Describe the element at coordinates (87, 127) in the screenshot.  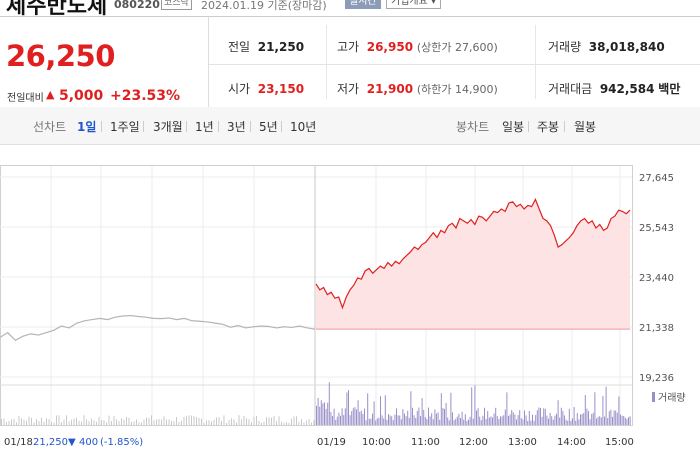
I see `period-1d: 1일` at that location.